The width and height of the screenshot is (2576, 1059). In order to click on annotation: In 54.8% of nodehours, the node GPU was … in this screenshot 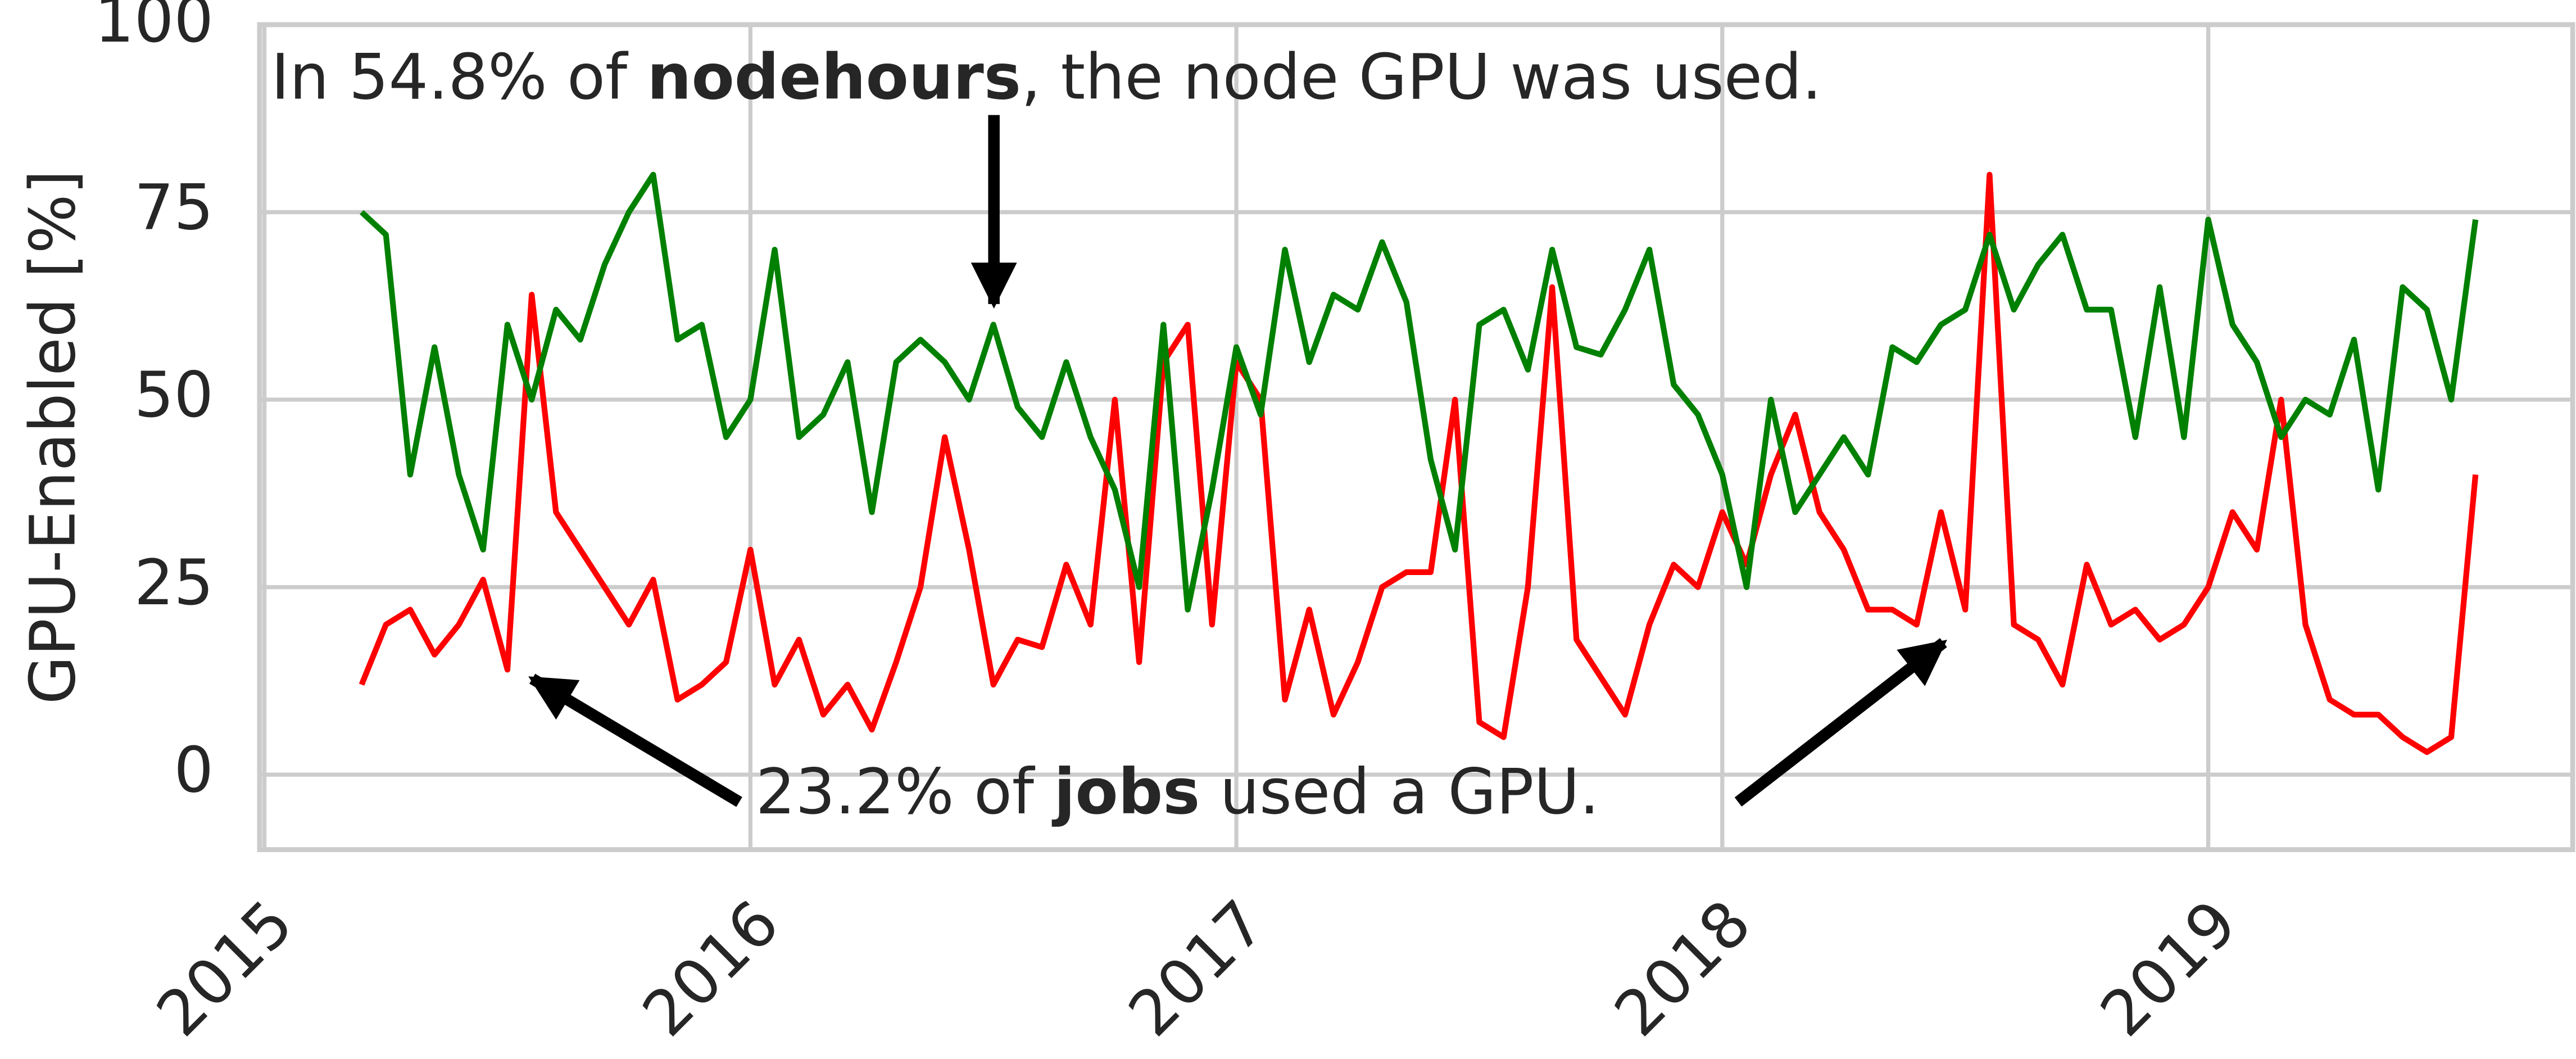, I will do `click(1046, 78)`.